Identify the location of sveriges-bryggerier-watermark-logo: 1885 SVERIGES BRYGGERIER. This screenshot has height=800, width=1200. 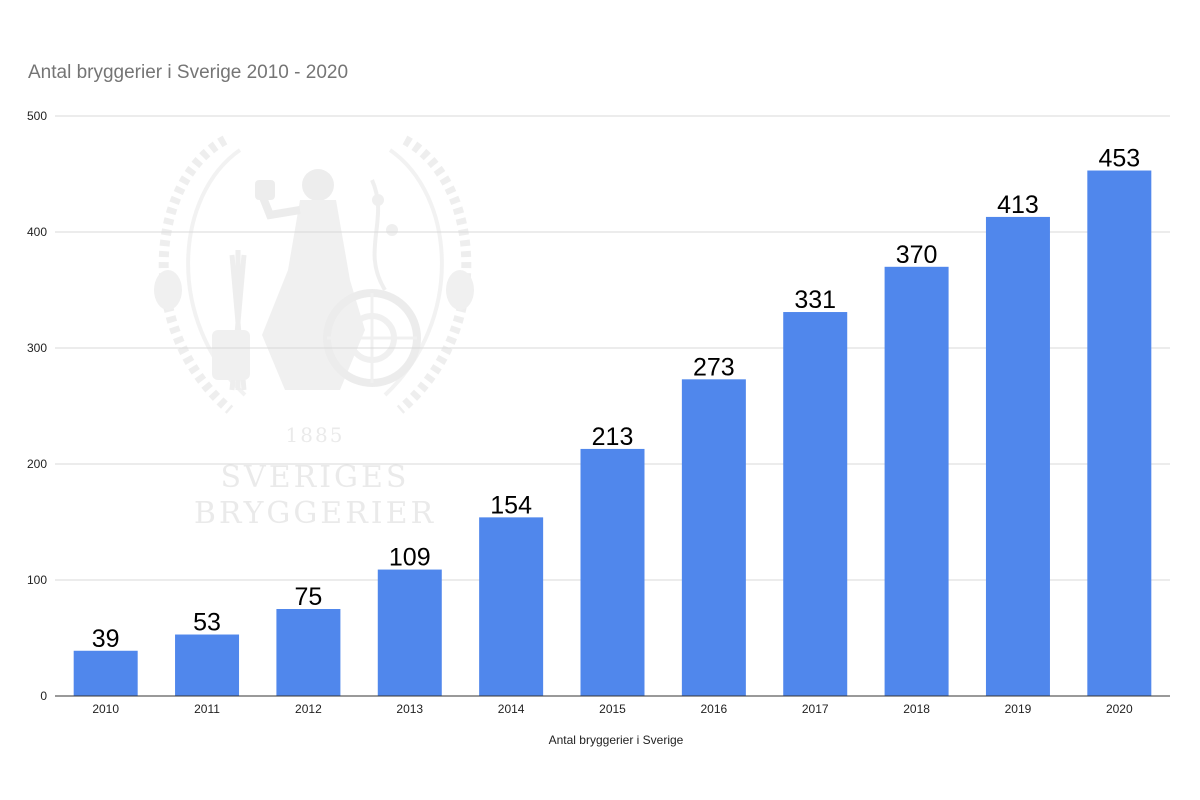
(314, 333).